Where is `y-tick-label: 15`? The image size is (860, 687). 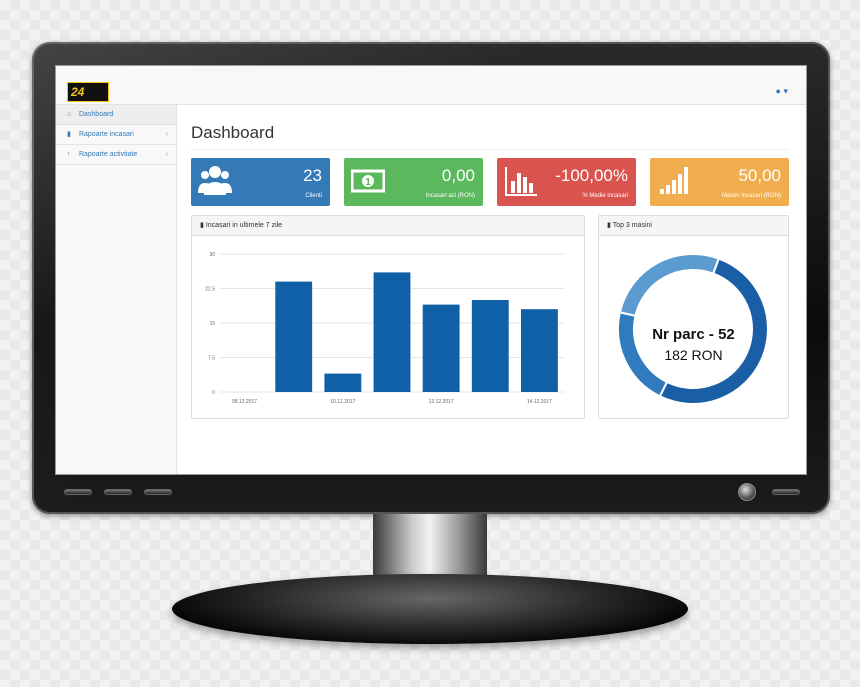 y-tick-label: 15 is located at coordinates (212, 324).